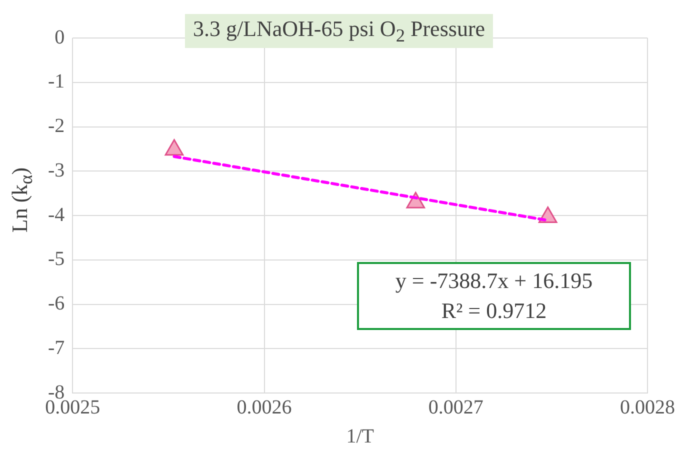 The height and width of the screenshot is (459, 678). What do you see at coordinates (174, 147) in the screenshot?
I see `point` at bounding box center [174, 147].